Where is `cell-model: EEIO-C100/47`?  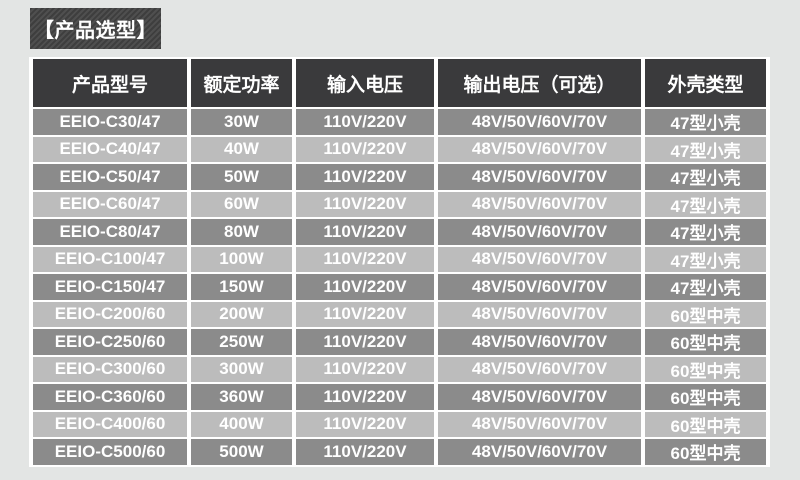
cell-model: EEIO-C100/47 is located at coordinates (110, 259).